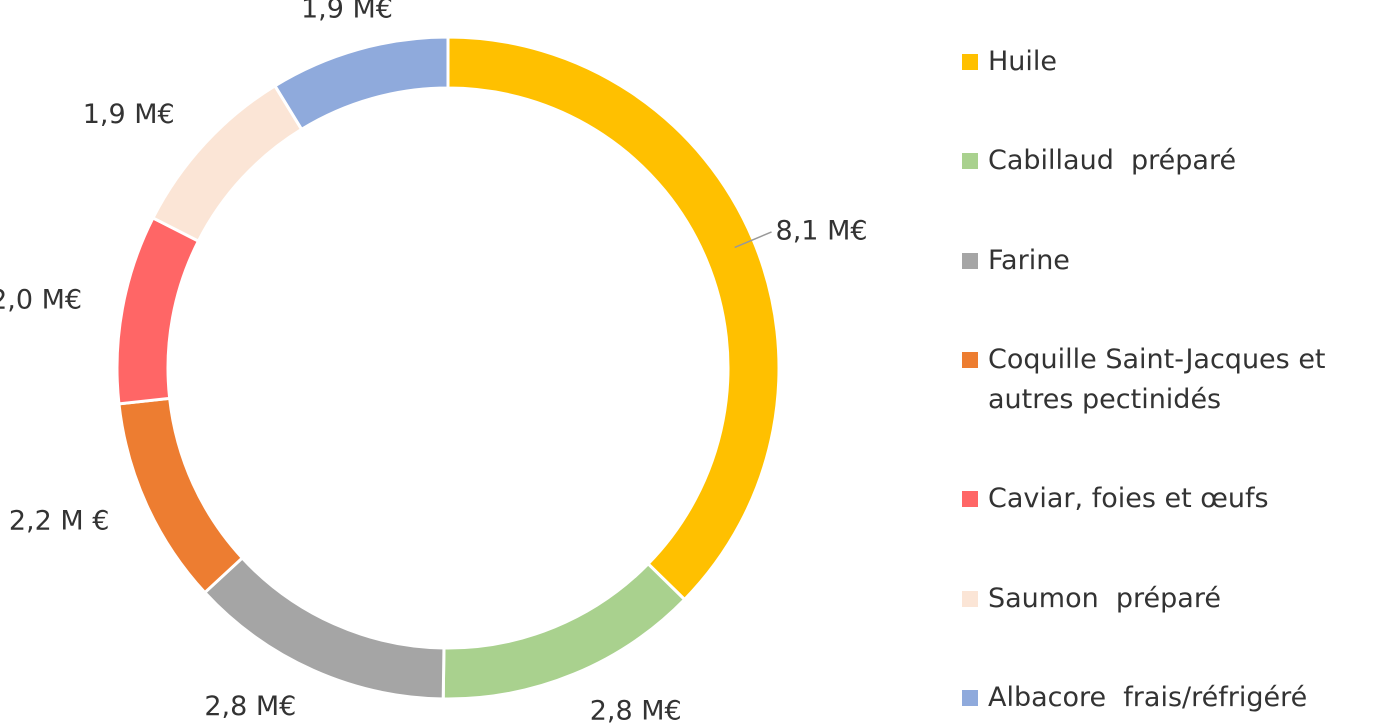 This screenshot has width=1396, height=727. Describe the element at coordinates (41, 300) in the screenshot. I see `data-label: 2,0 M€` at that location.